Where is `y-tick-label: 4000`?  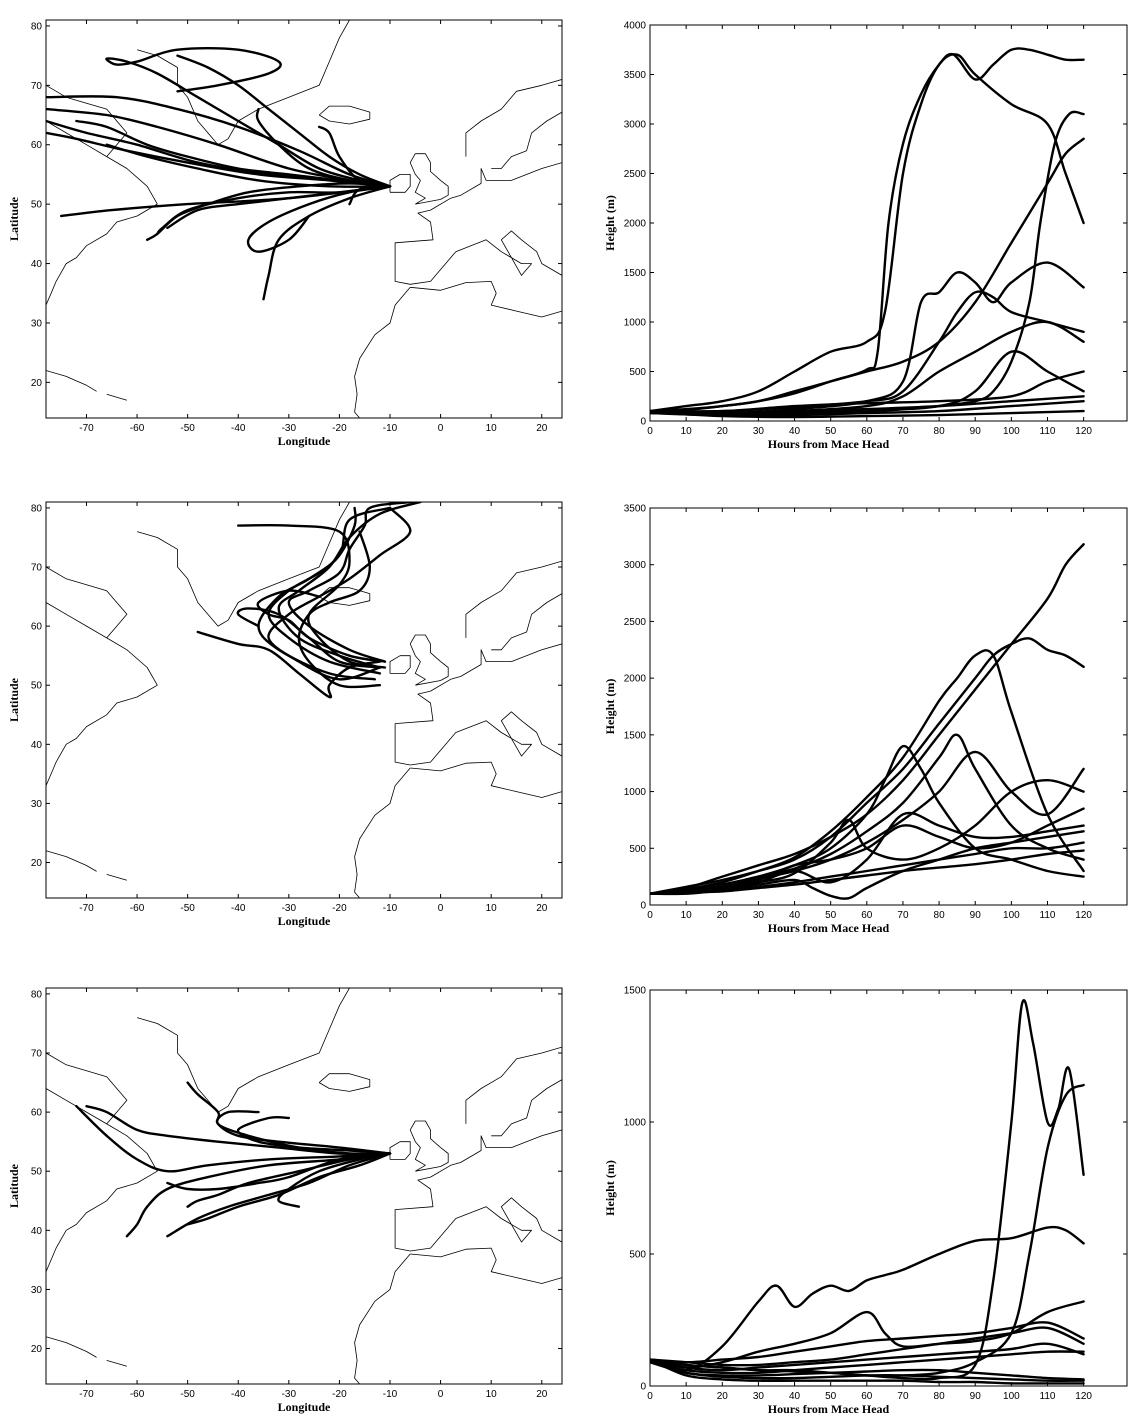
y-tick-label: 4000 is located at coordinates (635, 26).